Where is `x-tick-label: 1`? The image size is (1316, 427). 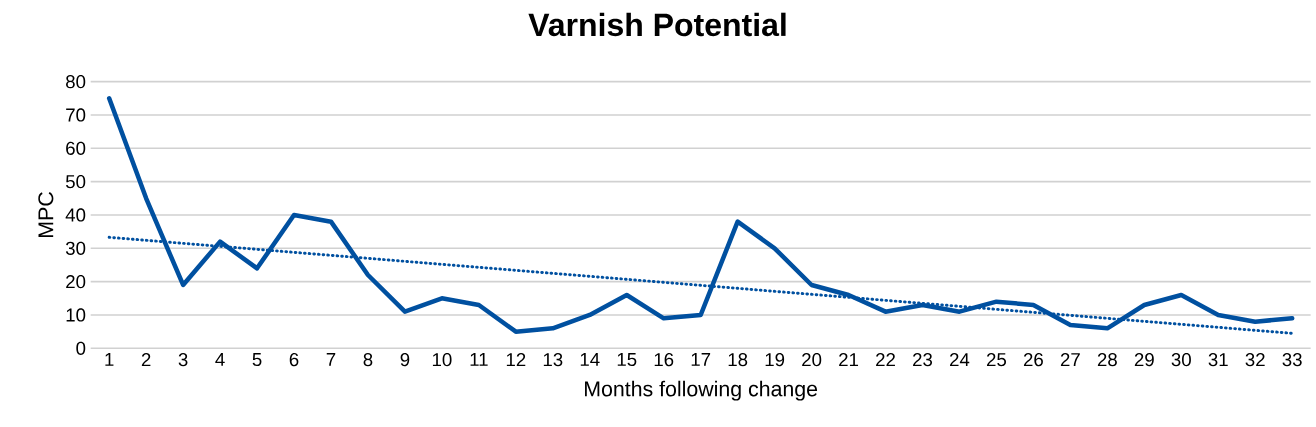 x-tick-label: 1 is located at coordinates (109, 359).